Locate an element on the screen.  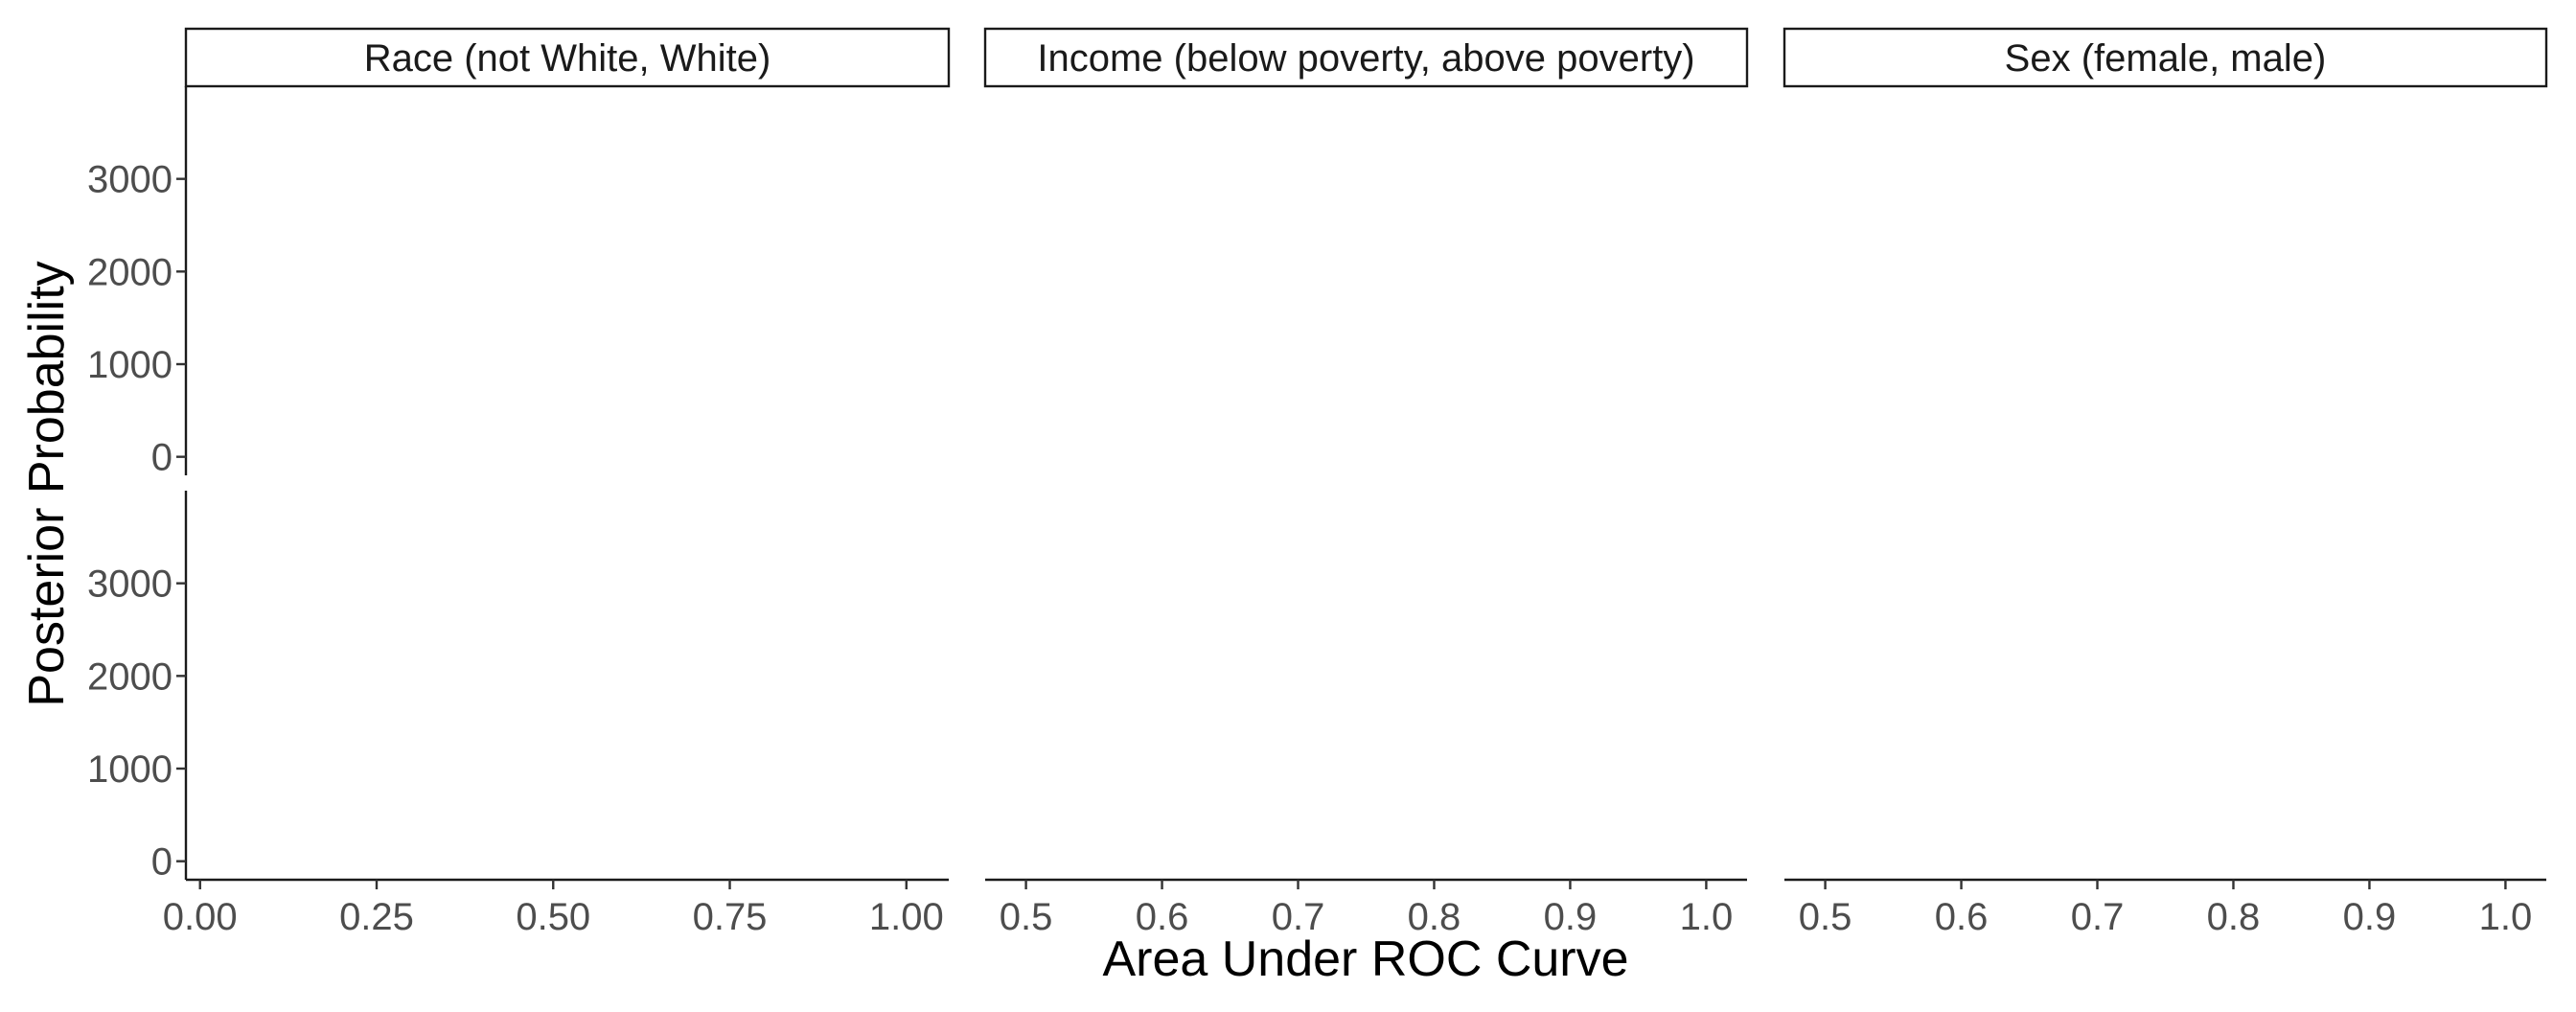
x-tick-label: 0.75 is located at coordinates (730, 917).